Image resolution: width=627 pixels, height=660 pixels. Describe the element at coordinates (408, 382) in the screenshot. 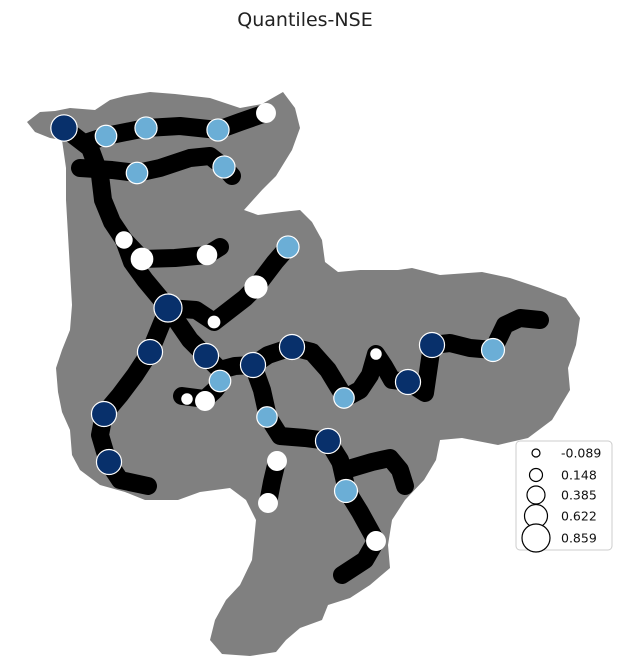

I see `station-marker-s24` at that location.